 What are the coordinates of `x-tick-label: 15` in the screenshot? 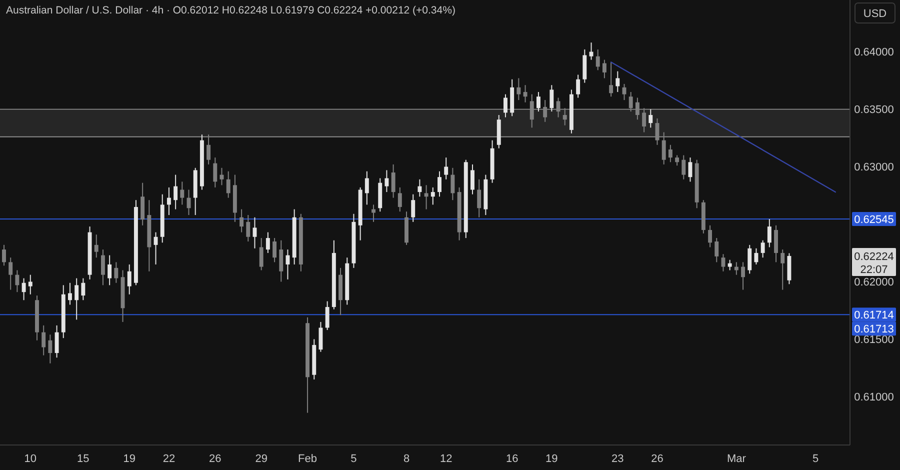 It's located at (83, 458).